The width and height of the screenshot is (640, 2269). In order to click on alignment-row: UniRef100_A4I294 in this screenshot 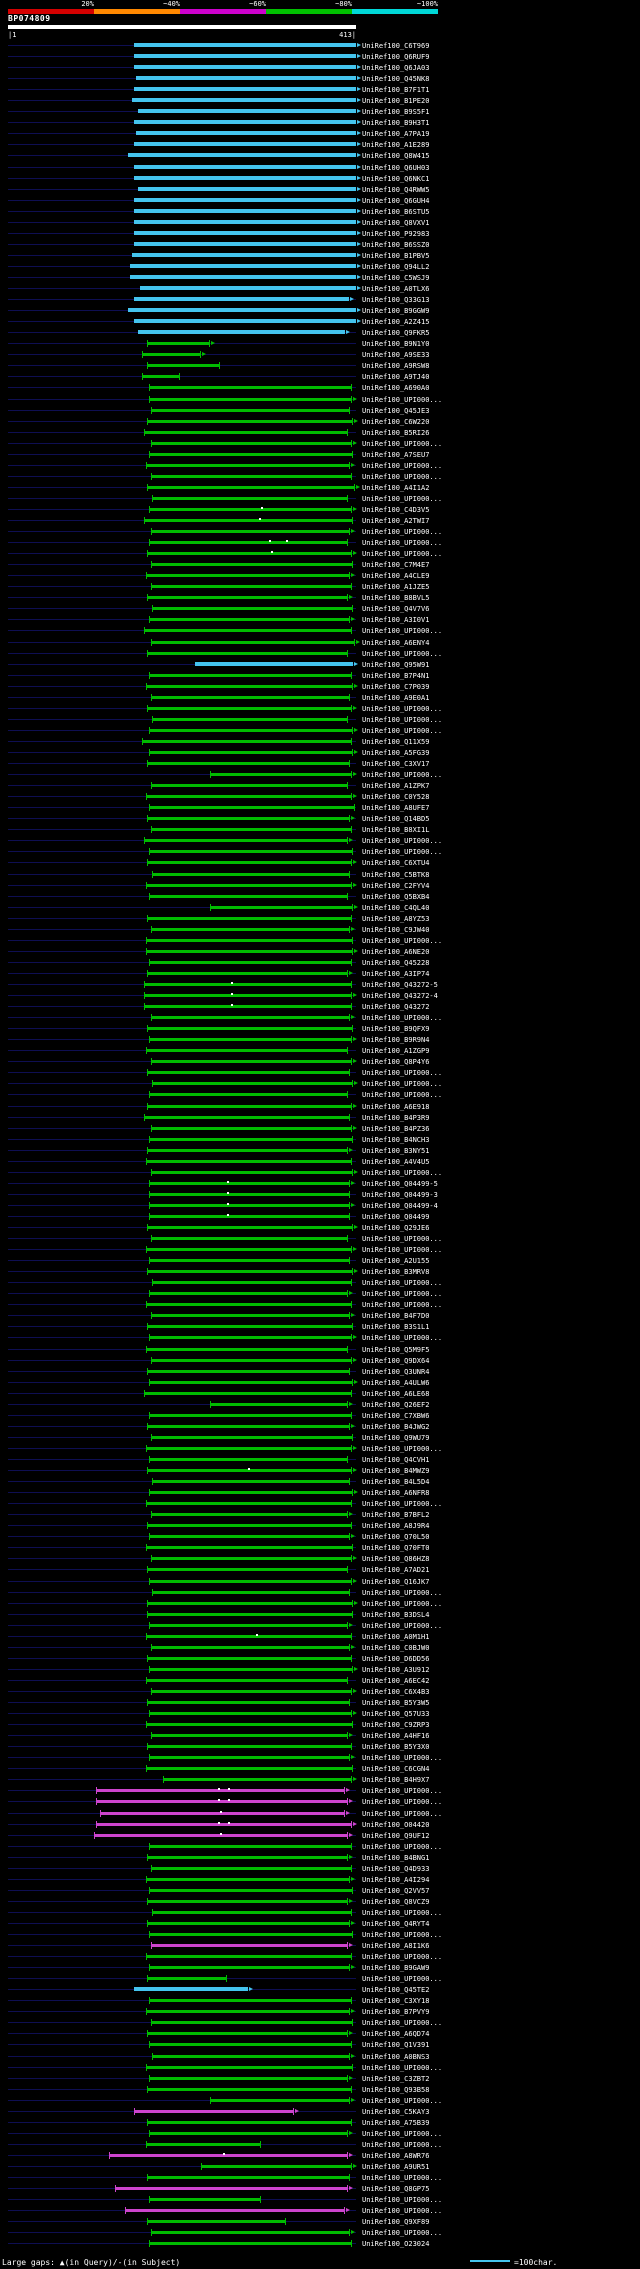, I will do `click(320, 1880)`.